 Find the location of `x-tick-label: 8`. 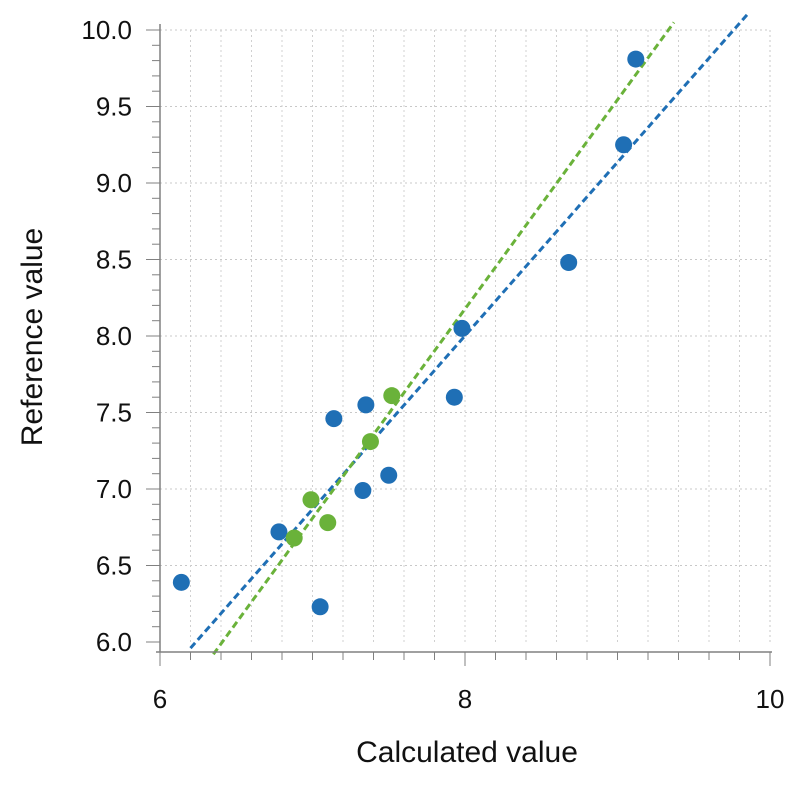

x-tick-label: 8 is located at coordinates (465, 699).